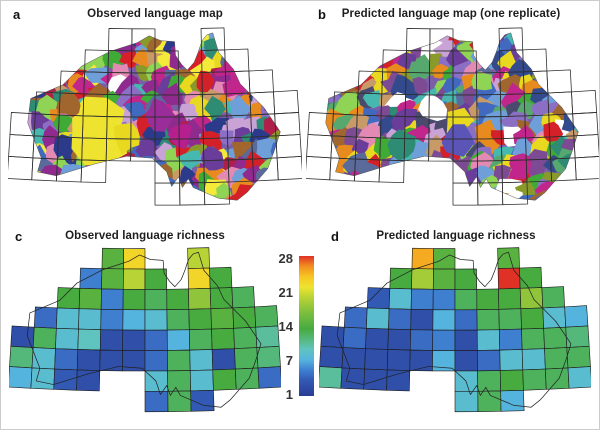  Describe the element at coordinates (451, 14) in the screenshot. I see `panel-b-title: Predicted language map (one replicate)` at that location.